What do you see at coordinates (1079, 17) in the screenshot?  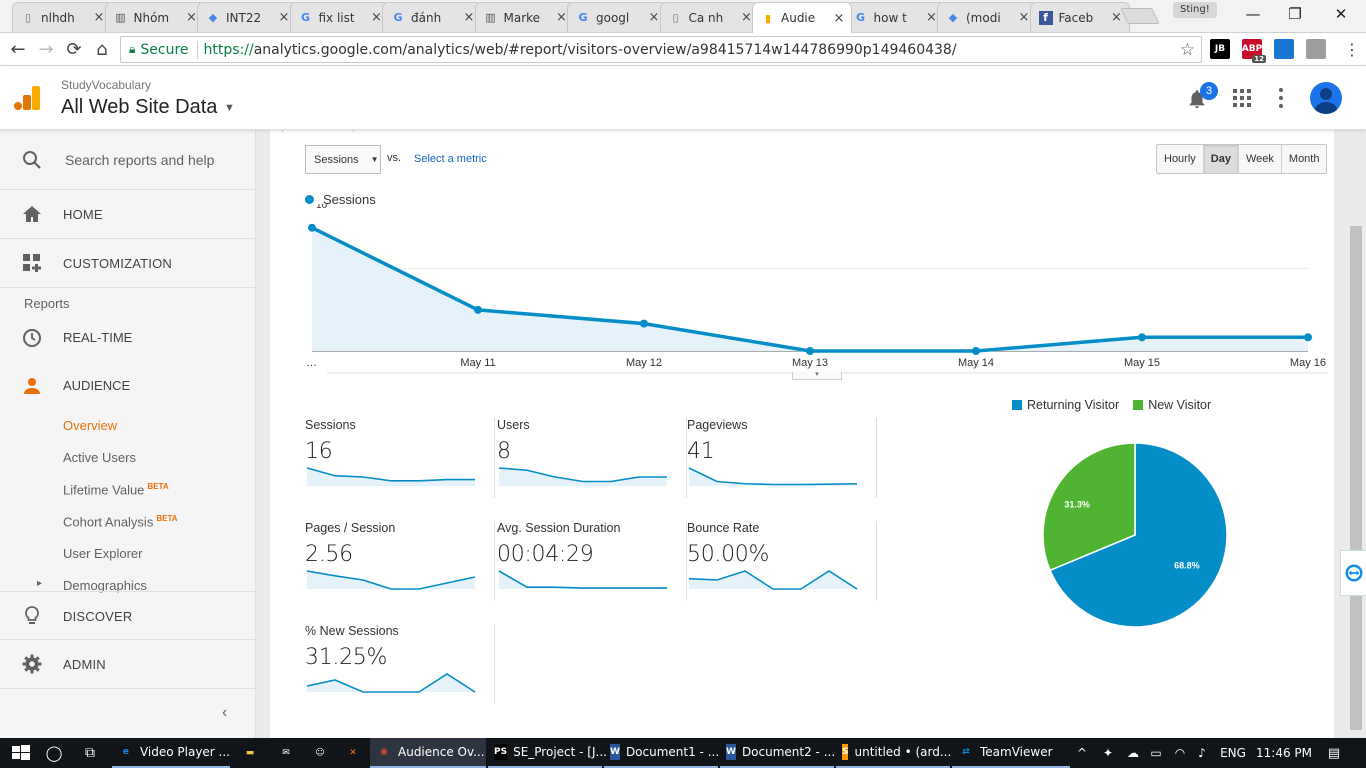 I see `browser-tab: f Faceb ×` at bounding box center [1079, 17].